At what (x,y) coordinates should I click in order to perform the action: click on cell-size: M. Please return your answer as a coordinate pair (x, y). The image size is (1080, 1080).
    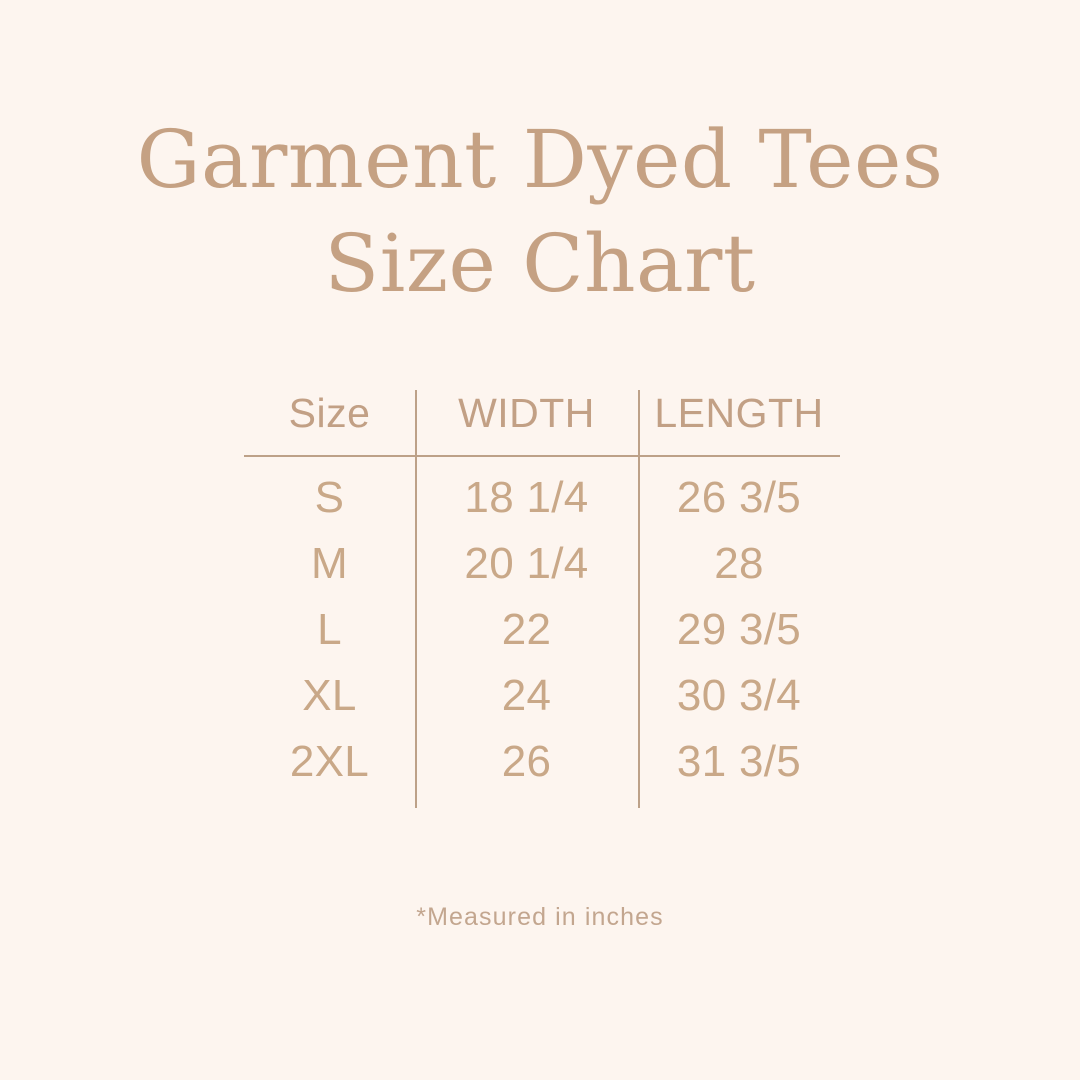
    Looking at the image, I should click on (329, 563).